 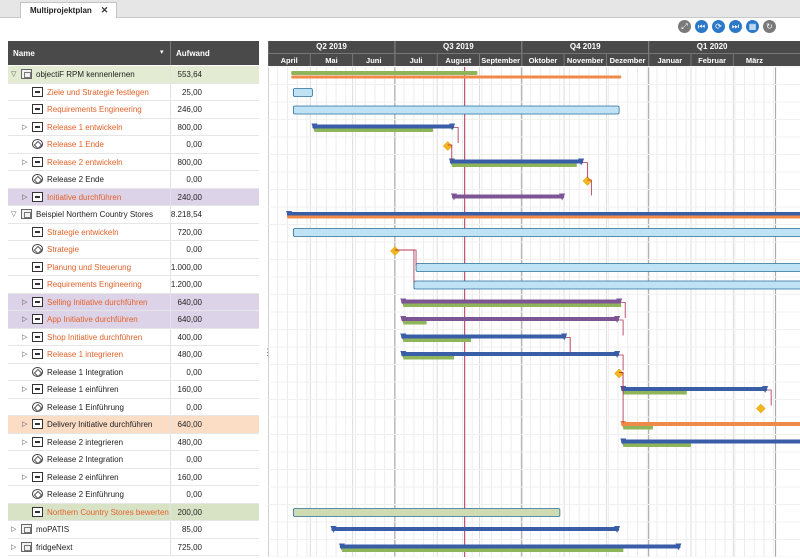 I want to click on row-name: App Initiative durchführen, so click(x=92, y=319).